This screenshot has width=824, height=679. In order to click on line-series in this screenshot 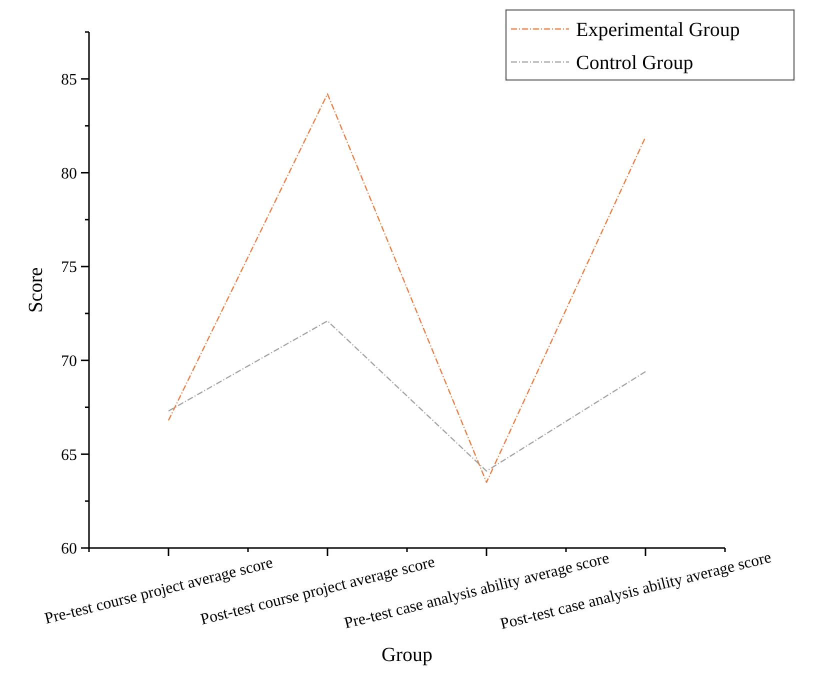, I will do `click(407, 396)`.